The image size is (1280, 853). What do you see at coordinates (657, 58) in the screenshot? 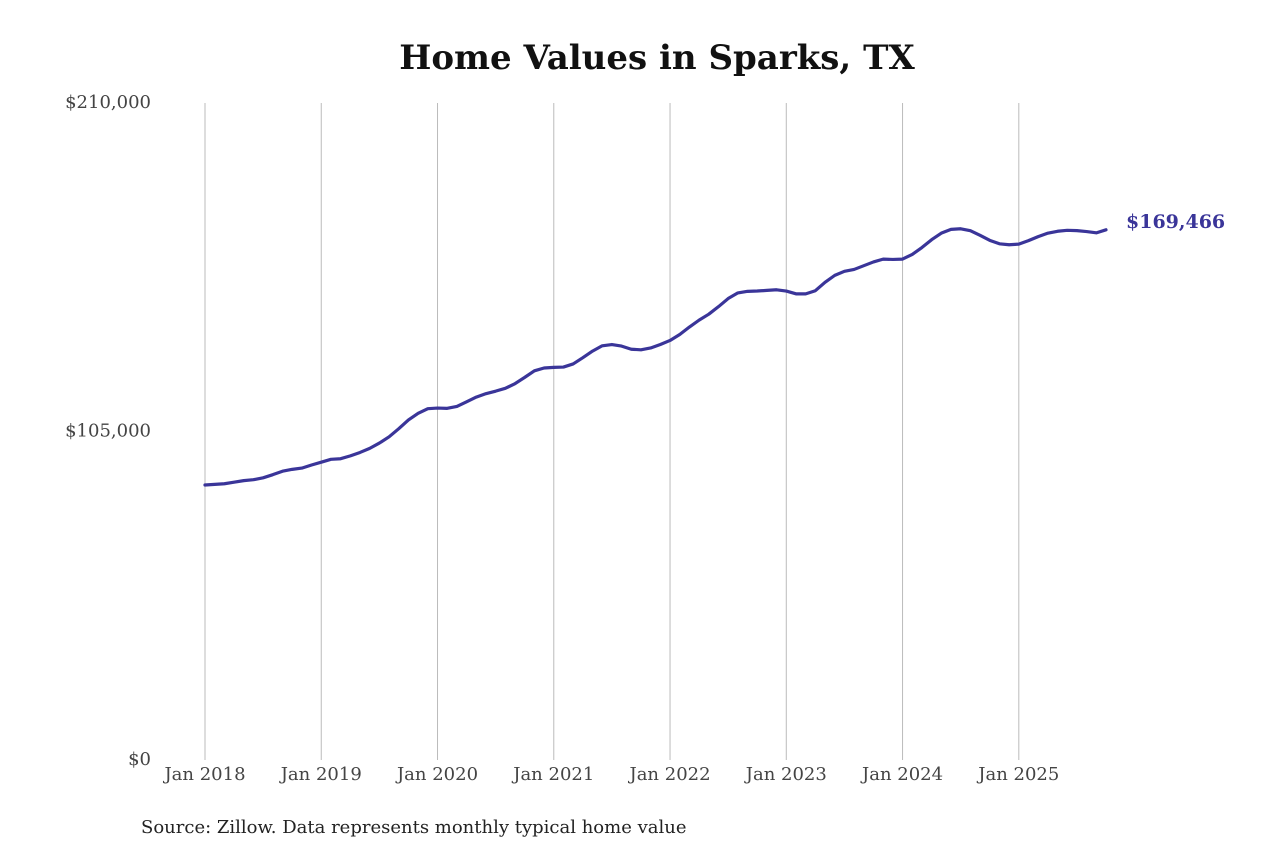
I see `chart-title: Home Values in Sparks, TX` at bounding box center [657, 58].